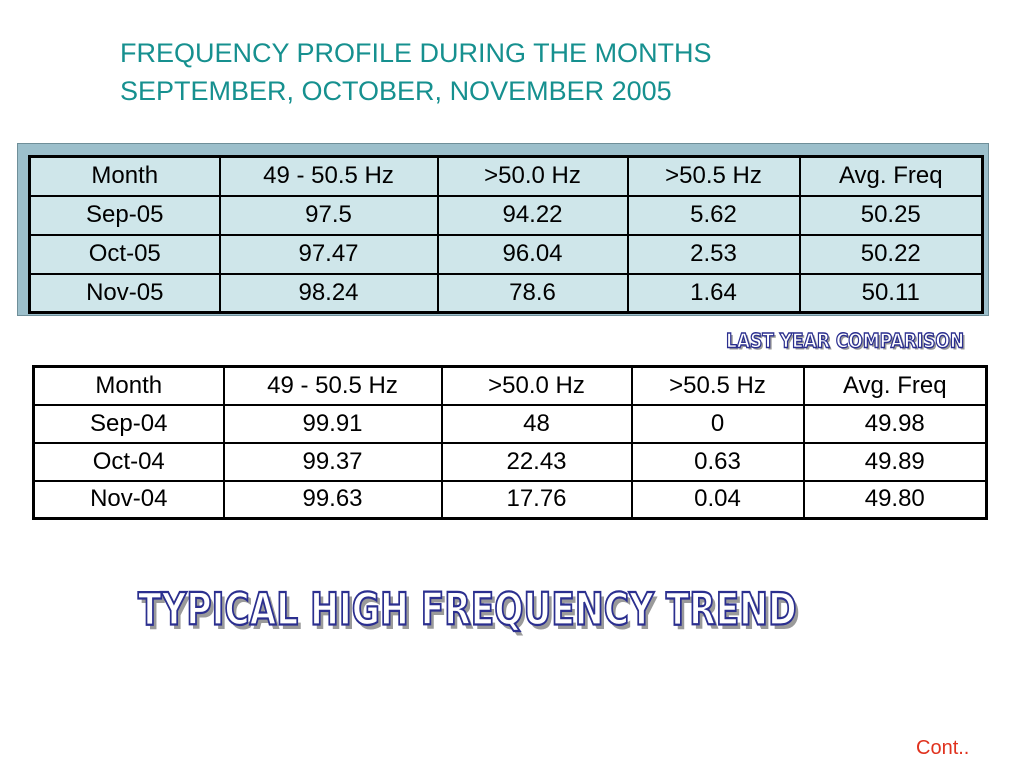 Image resolution: width=1024 pixels, height=768 pixels. I want to click on cell-above-50-5-hz: 5.62, so click(713, 215).